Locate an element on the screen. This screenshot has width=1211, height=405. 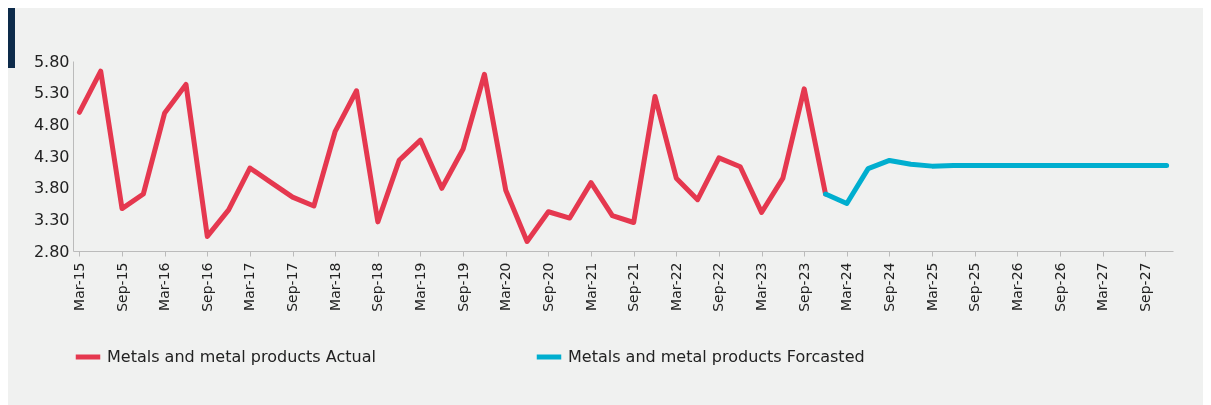
x-tick-label: Mar-26 is located at coordinates (1016, 286).